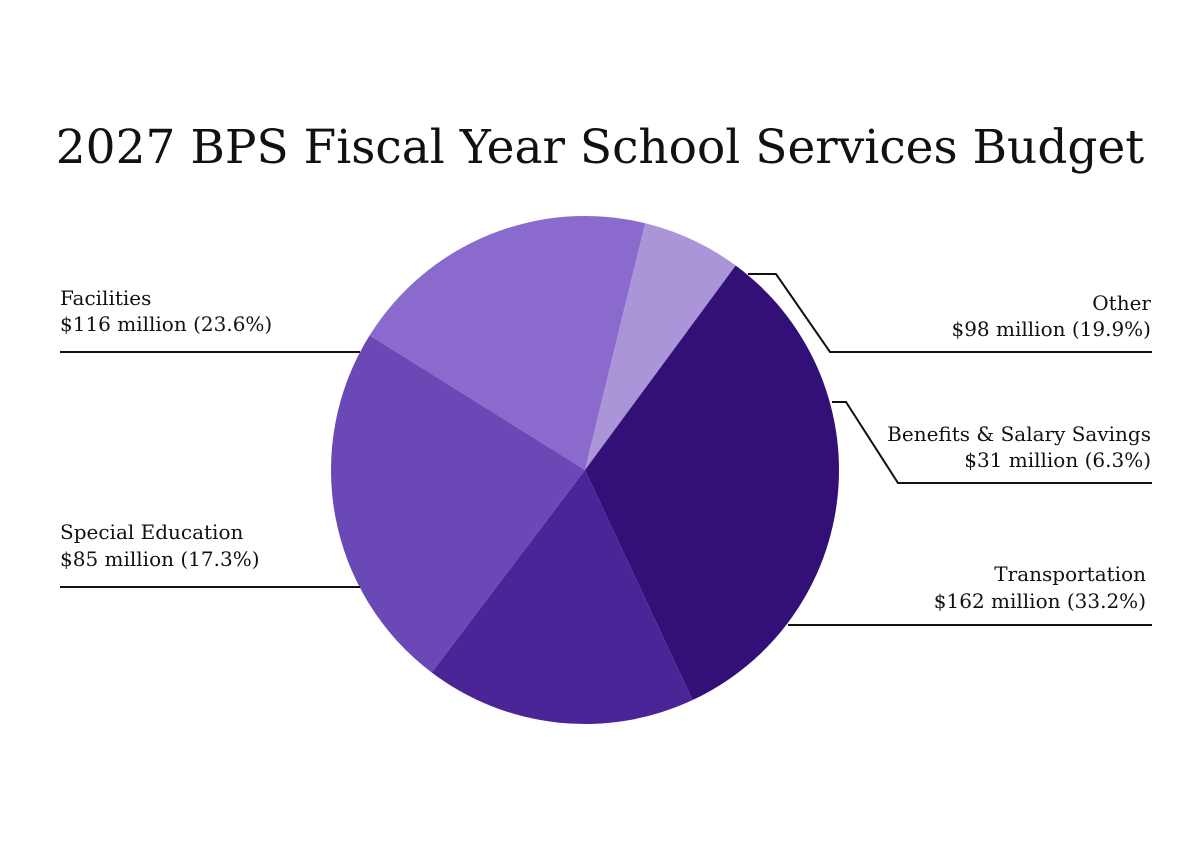  What do you see at coordinates (1019, 434) in the screenshot?
I see `slice-name-label: Benefits & Salary Savings` at bounding box center [1019, 434].